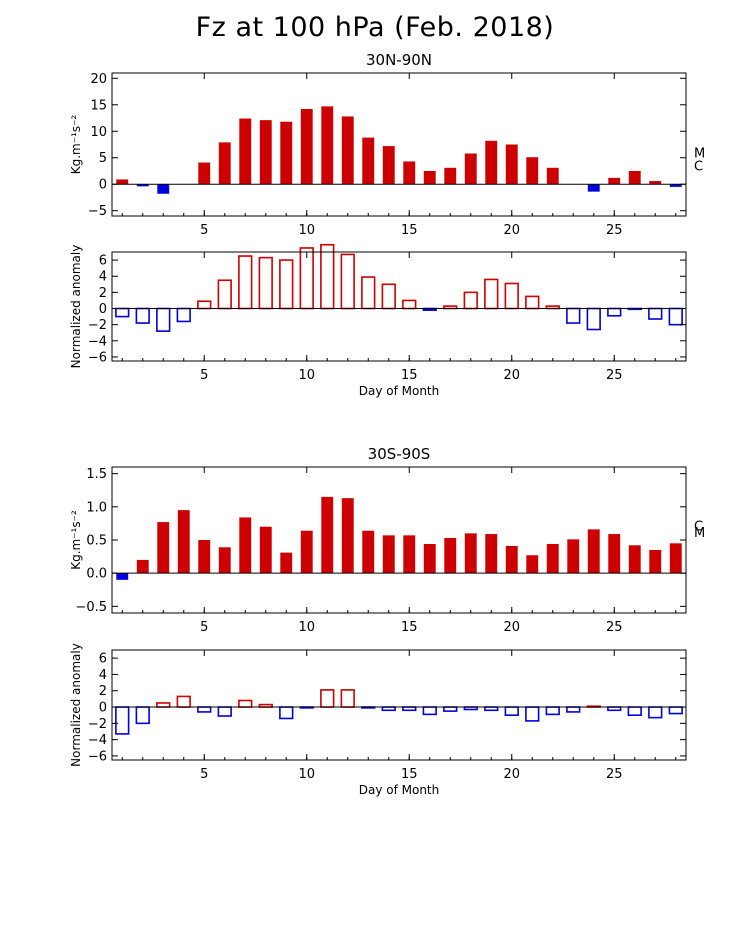 Image resolution: width=750 pixels, height=938 pixels. What do you see at coordinates (399, 60) in the screenshot?
I see `panel-subtitle: 30N-90N` at bounding box center [399, 60].